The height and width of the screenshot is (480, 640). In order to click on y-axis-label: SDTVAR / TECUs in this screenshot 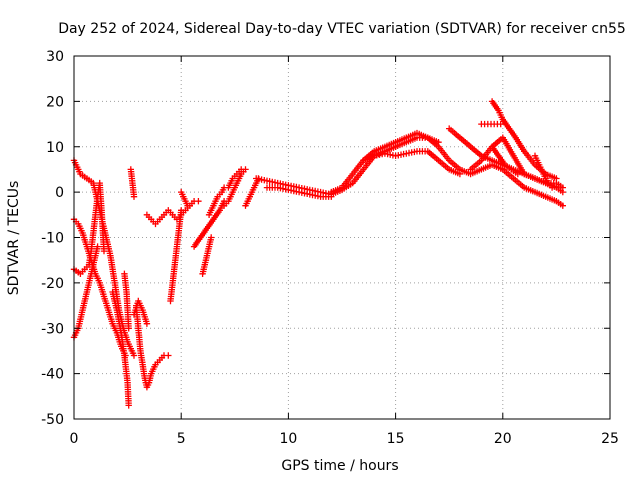, I will do `click(14, 238)`.